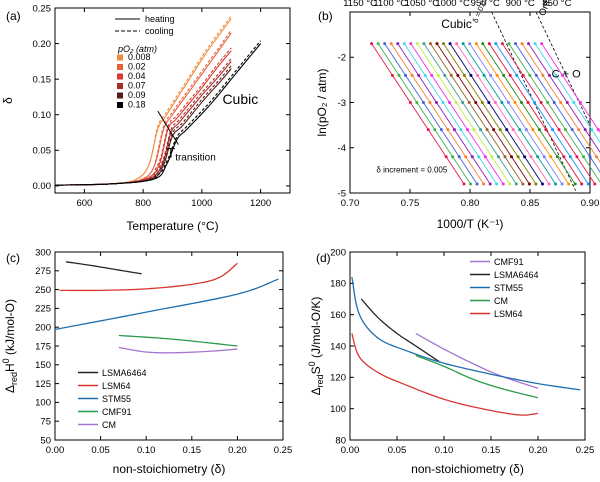 The height and width of the screenshot is (482, 600). Describe the element at coordinates (325, 16) in the screenshot. I see `panel-label-b: (b)` at that location.